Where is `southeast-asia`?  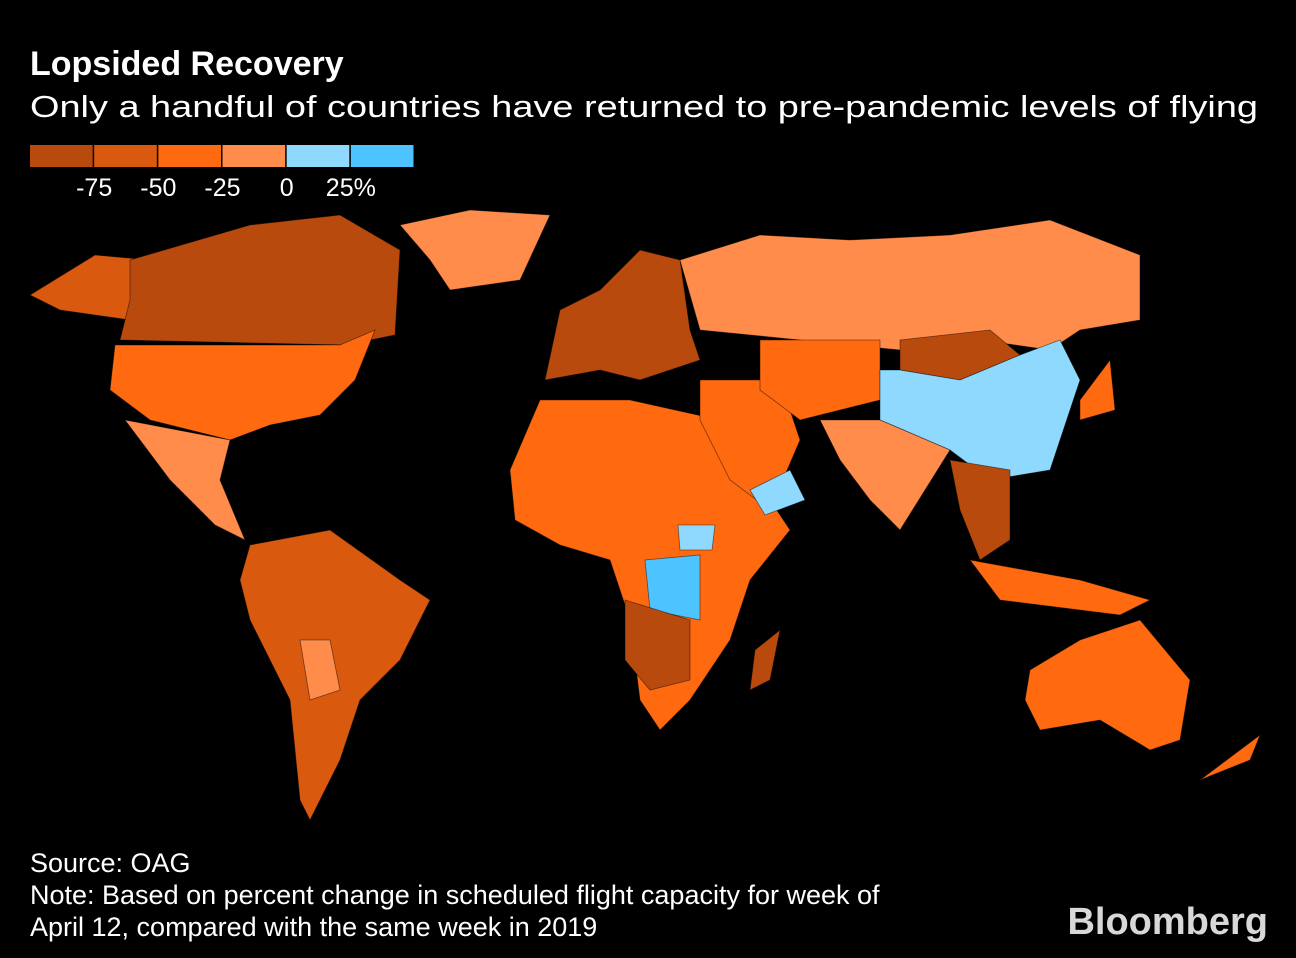 southeast-asia is located at coordinates (980, 510).